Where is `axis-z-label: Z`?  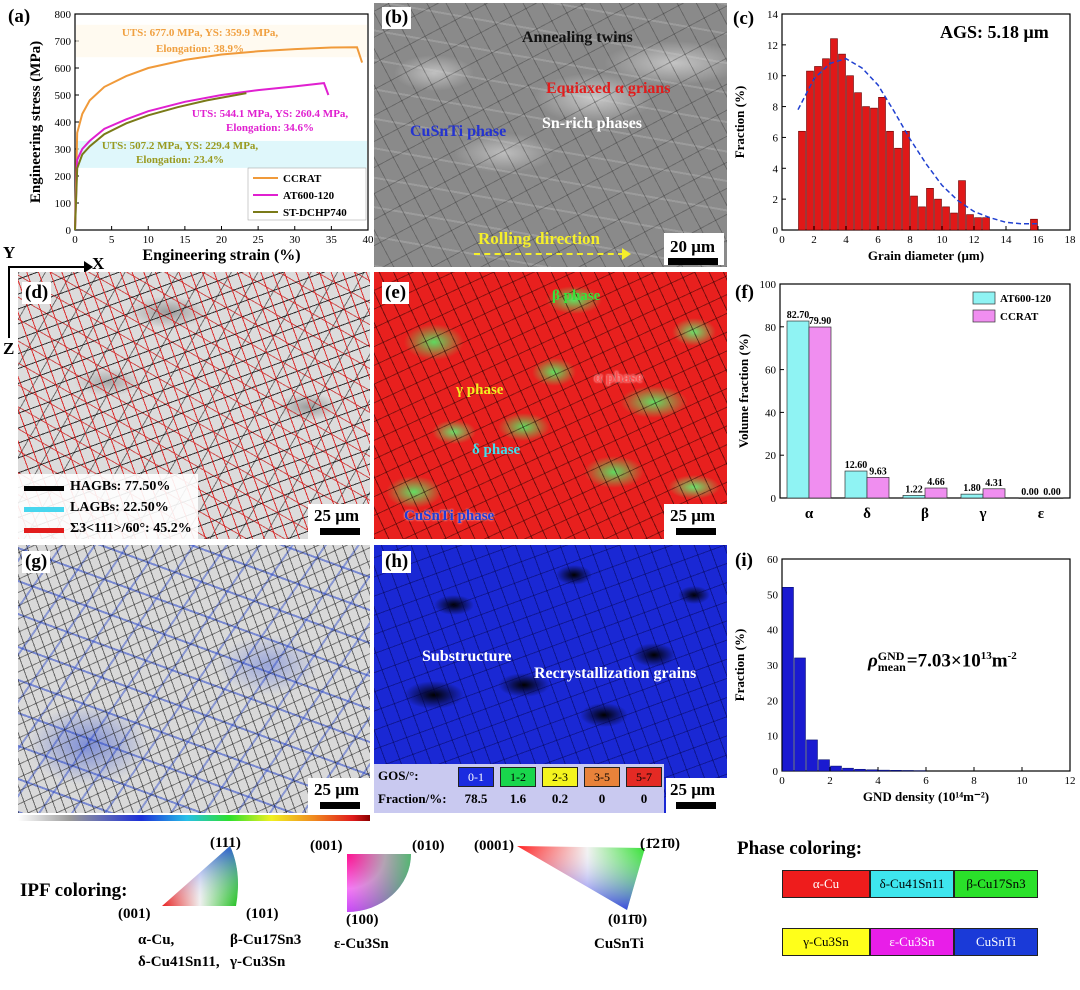 axis-z-label: Z is located at coordinates (9, 348).